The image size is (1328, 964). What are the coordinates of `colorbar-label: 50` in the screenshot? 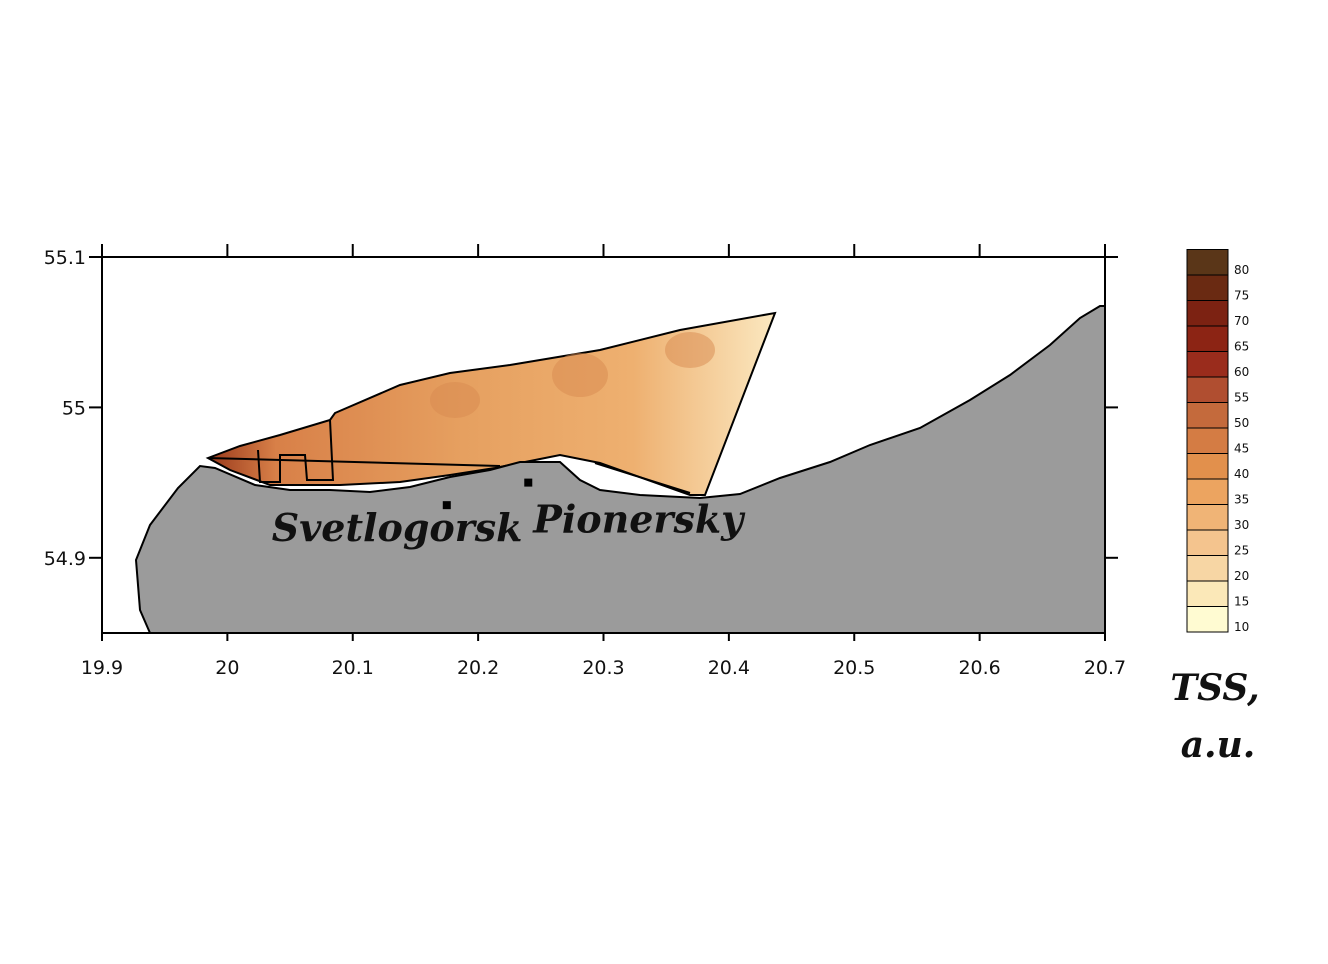 It's located at (1241, 423).